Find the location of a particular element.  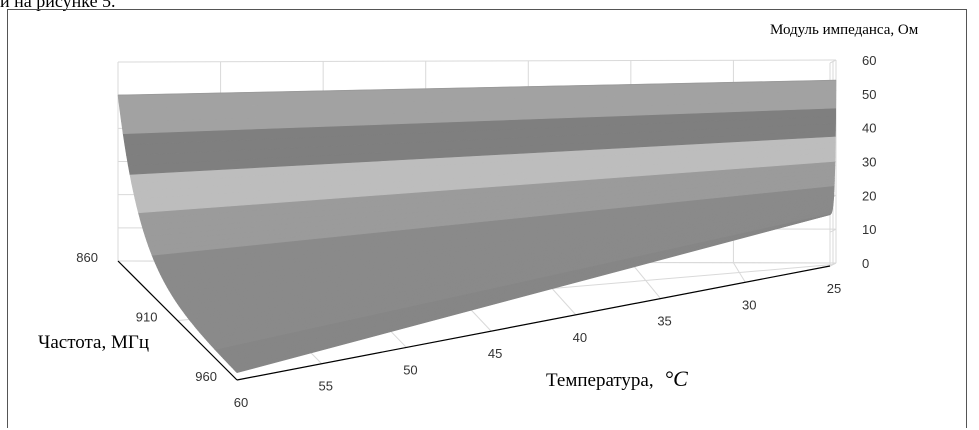

temperature-tick-label: 35 is located at coordinates (664, 321).